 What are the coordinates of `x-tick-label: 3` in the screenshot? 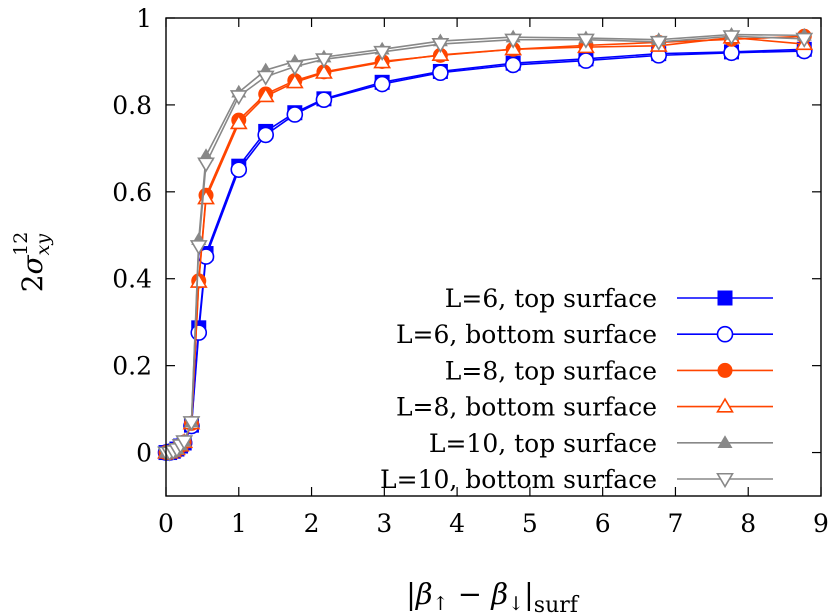 It's located at (384, 523).